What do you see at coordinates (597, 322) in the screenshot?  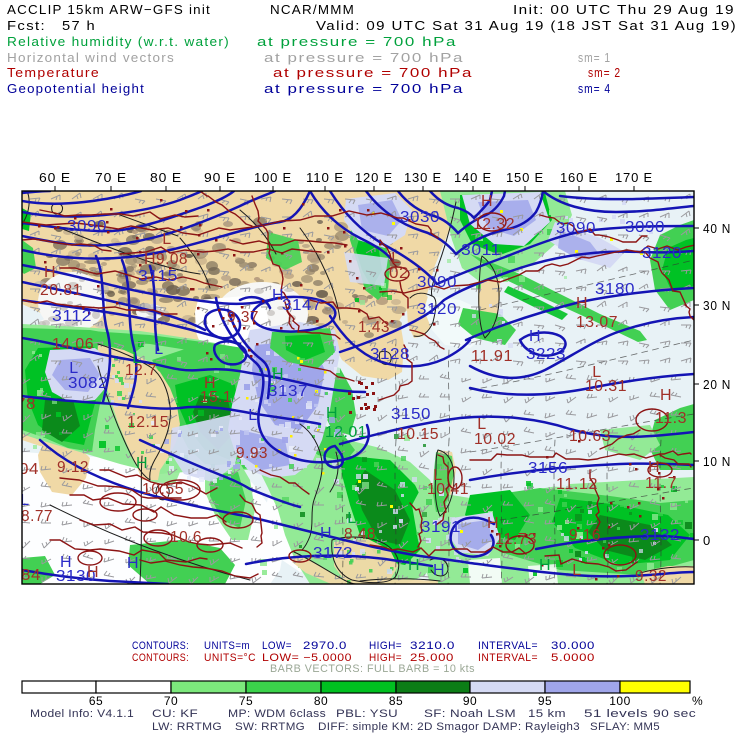 I see `svg-text: 13.07` at bounding box center [597, 322].